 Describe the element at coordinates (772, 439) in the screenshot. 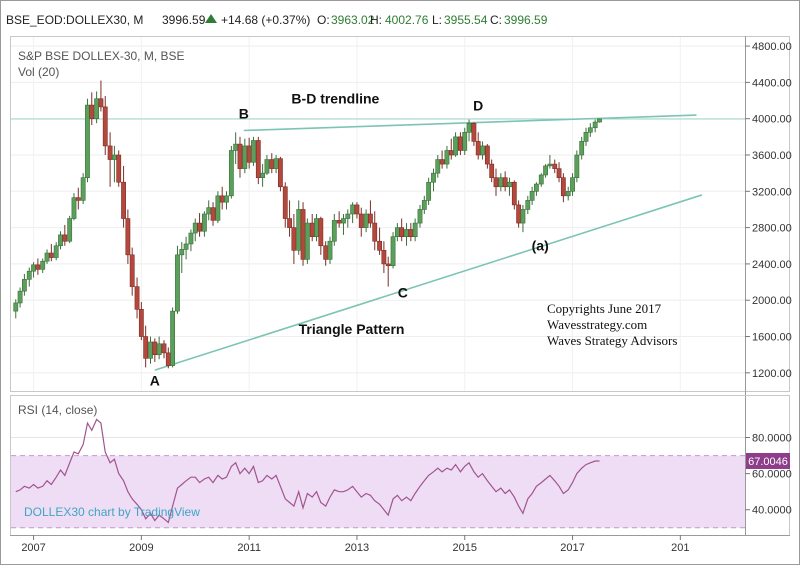

I see `rsi-tick-label: 80.0000` at that location.